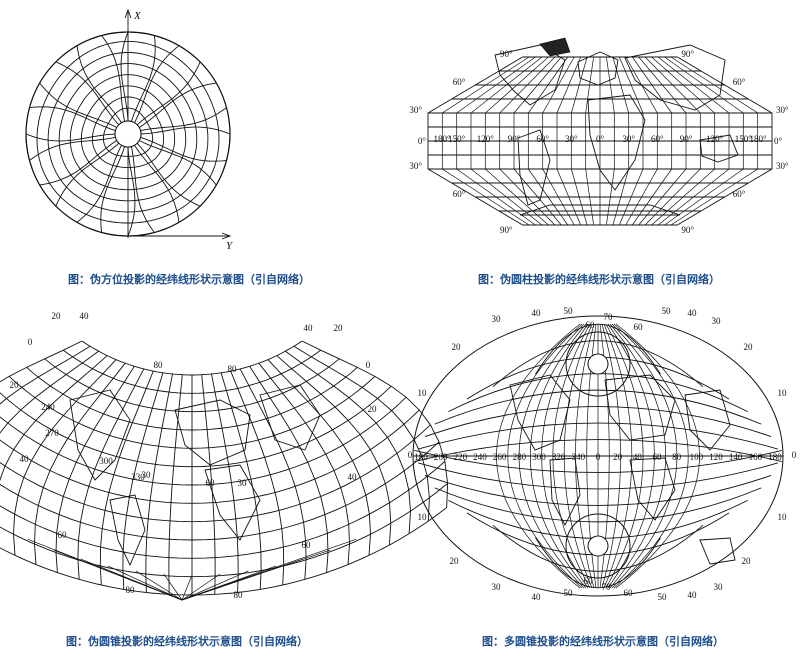 The height and width of the screenshot is (657, 801). I want to click on label-top-left: 20, so click(57, 316).